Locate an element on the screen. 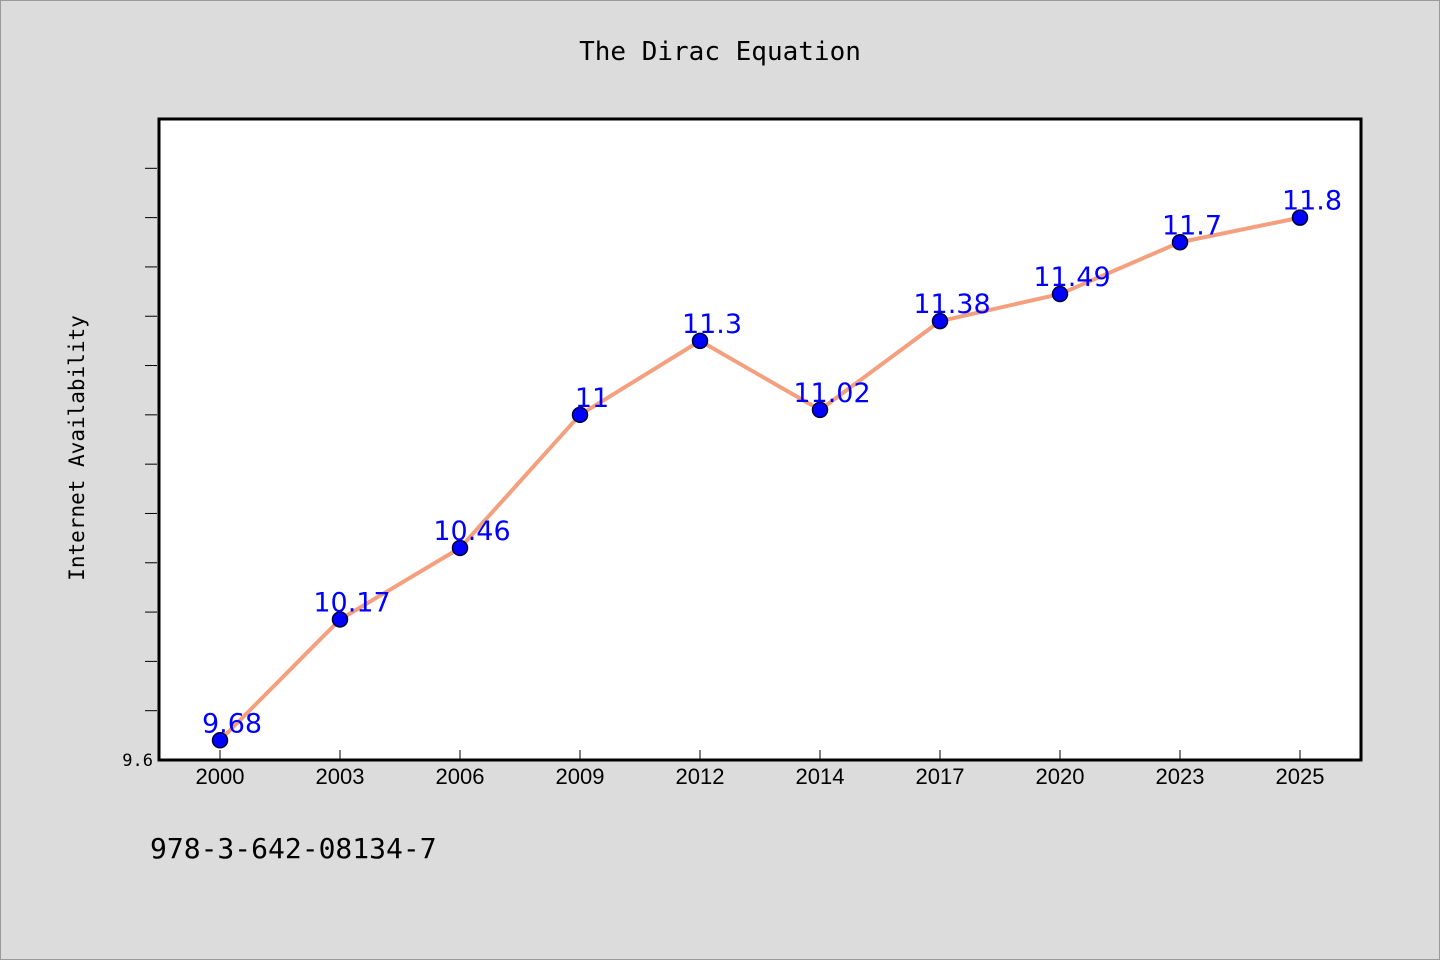  data-label: 10.46 is located at coordinates (471, 531).